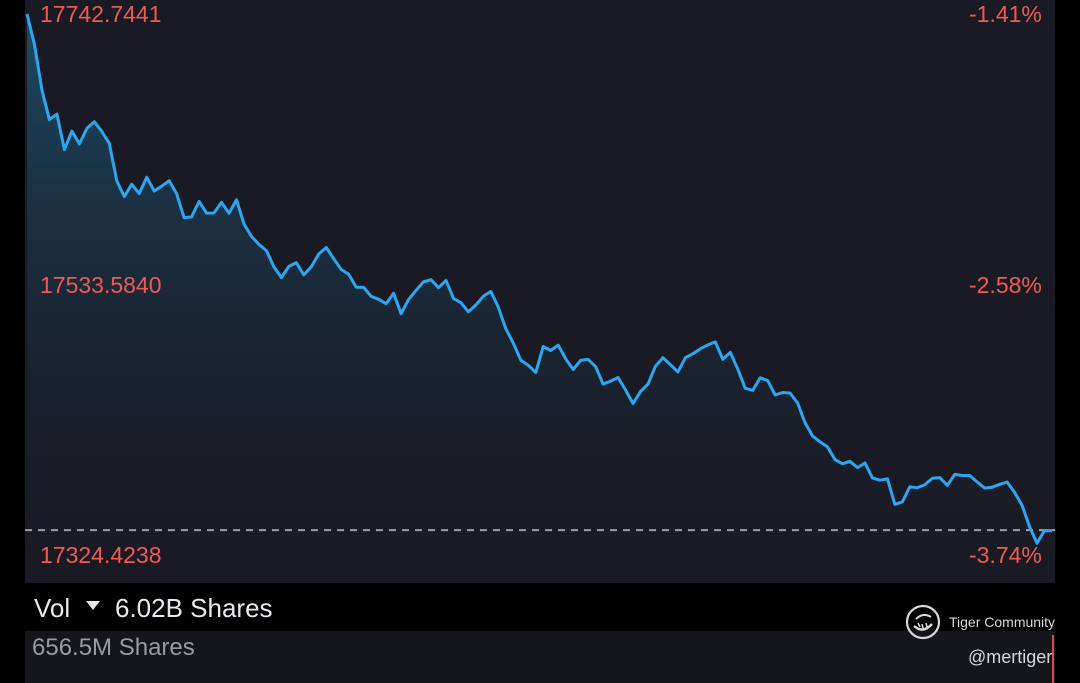 This screenshot has height=683, width=1080. What do you see at coordinates (93, 606) in the screenshot?
I see `caret-down-icon` at bounding box center [93, 606].